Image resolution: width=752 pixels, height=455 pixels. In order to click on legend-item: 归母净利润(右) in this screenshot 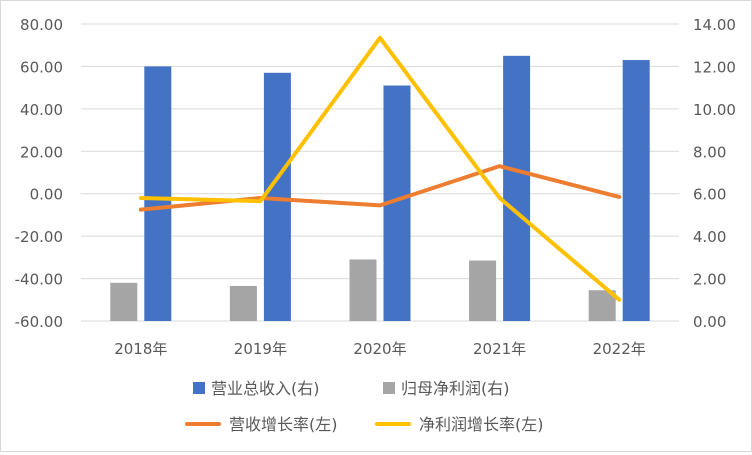, I will do `click(446, 388)`.